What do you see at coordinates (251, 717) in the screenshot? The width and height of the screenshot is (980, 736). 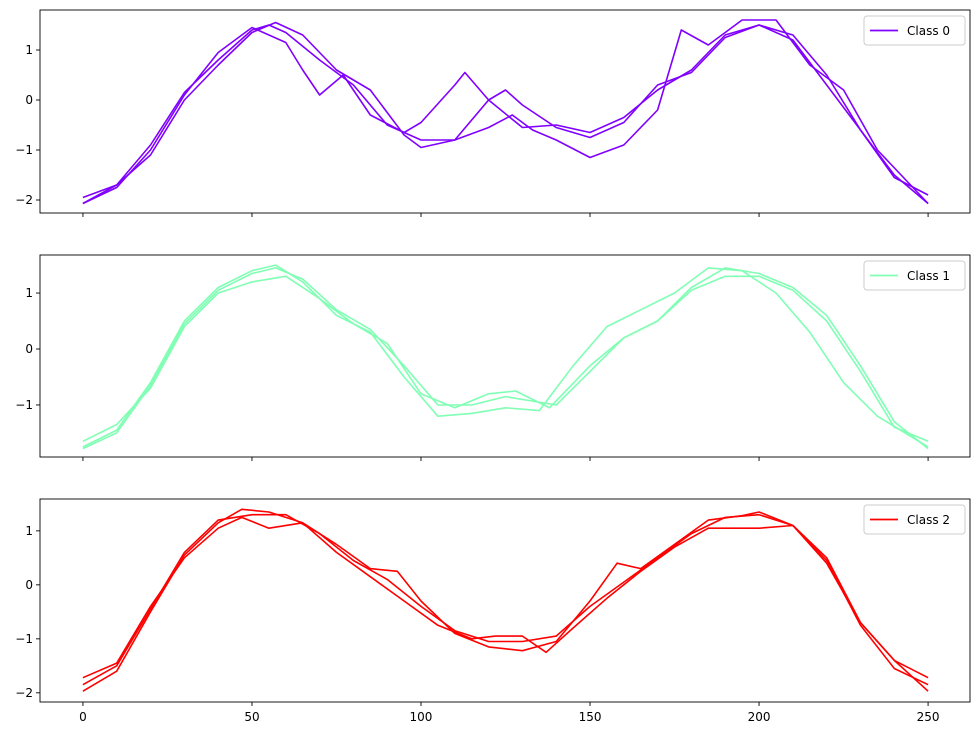 I see `x-tick-label: 50` at bounding box center [251, 717].